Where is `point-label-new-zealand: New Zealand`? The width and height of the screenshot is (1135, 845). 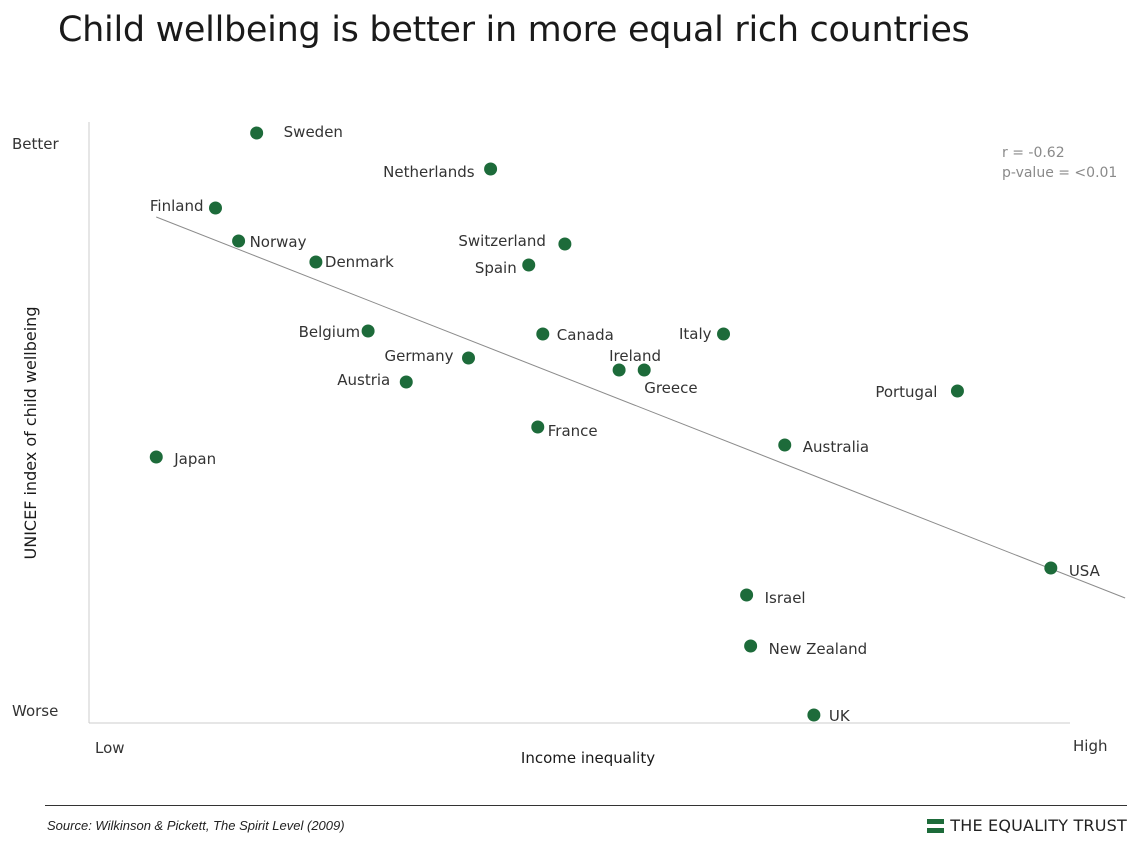
point-label-new-zealand: New Zealand is located at coordinates (818, 649).